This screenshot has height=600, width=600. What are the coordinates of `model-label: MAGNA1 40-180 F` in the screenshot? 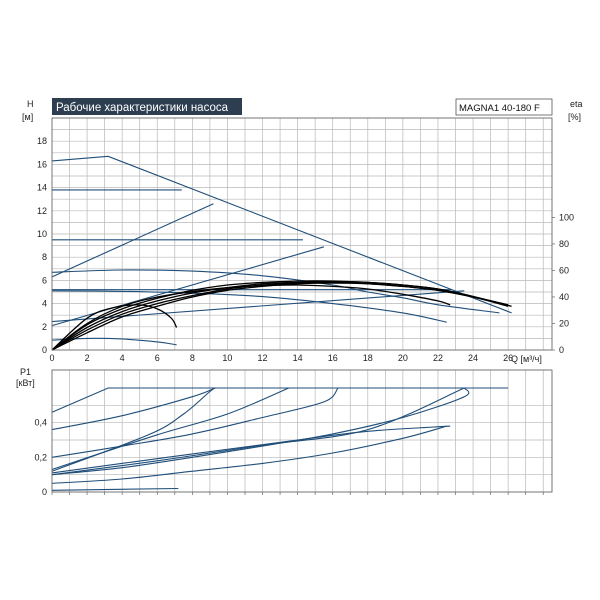 It's located at (499, 108).